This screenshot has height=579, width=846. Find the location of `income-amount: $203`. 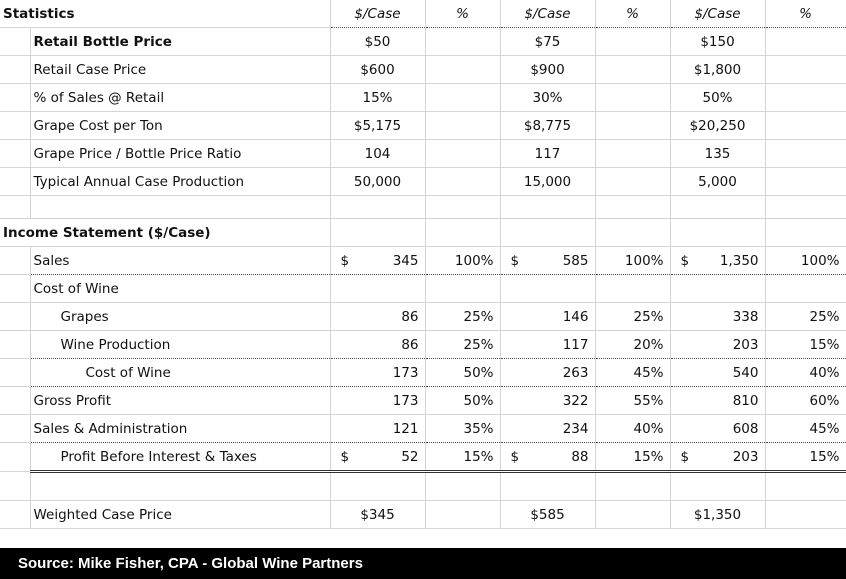

income-amount: $203 is located at coordinates (718, 457).